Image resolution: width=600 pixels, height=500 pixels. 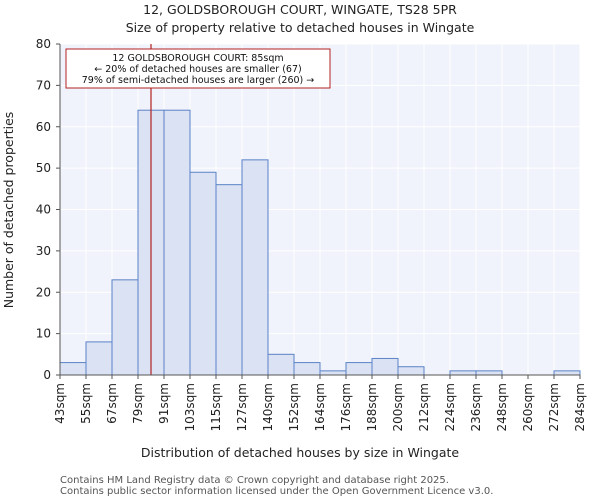 What do you see at coordinates (450, 407) in the screenshot?
I see `x-tick-label: 224sqm` at bounding box center [450, 407].